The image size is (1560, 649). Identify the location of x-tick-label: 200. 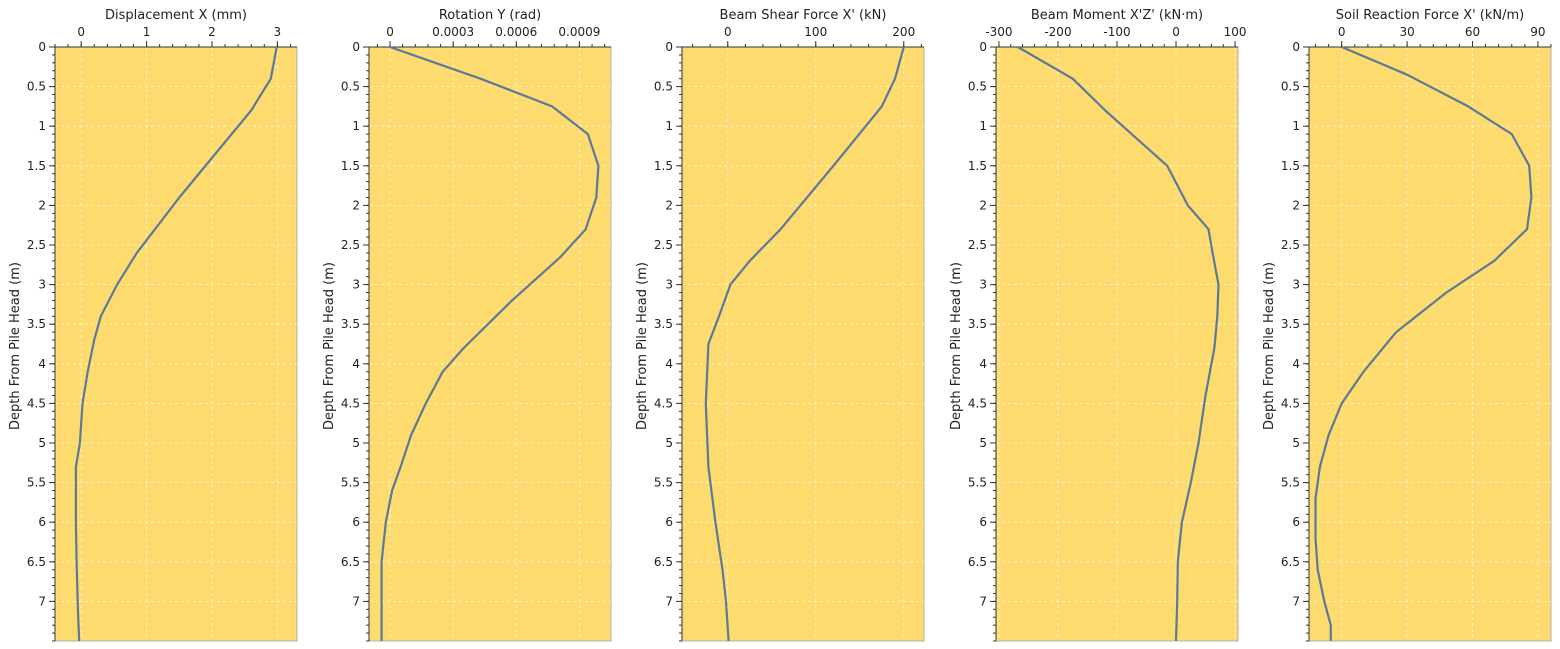
(903, 32).